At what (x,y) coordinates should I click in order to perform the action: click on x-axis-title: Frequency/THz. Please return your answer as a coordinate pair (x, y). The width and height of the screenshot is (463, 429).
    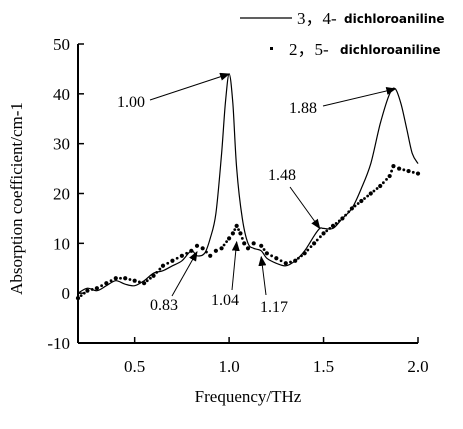
    Looking at the image, I should click on (248, 396).